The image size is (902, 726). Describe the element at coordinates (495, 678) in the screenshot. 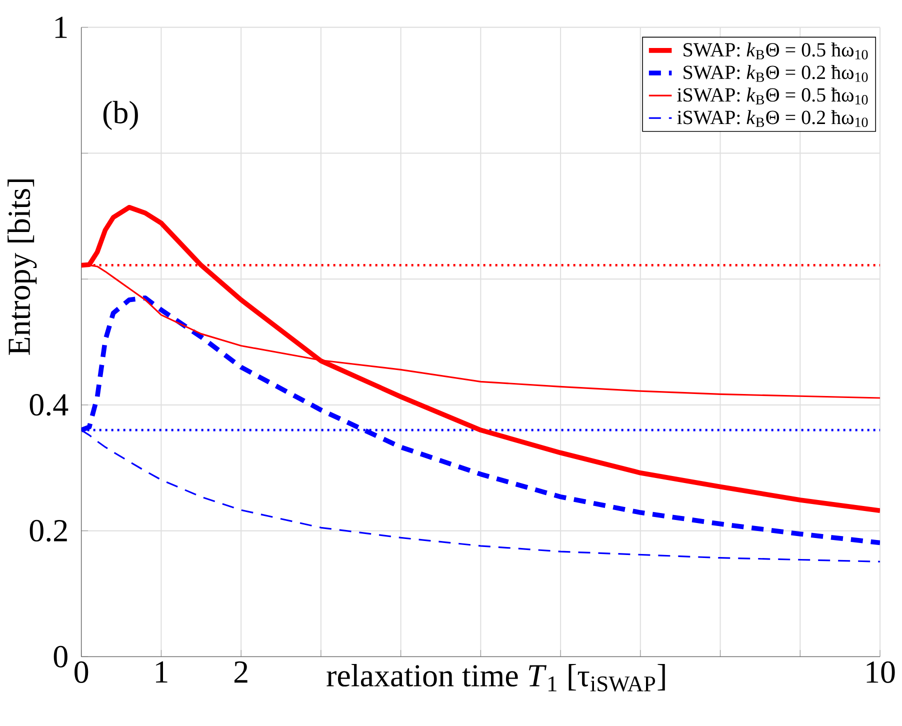

I see `x-axis-title: relaxation time T$_{1}$ [τ$_{iSWAP}$]` at that location.